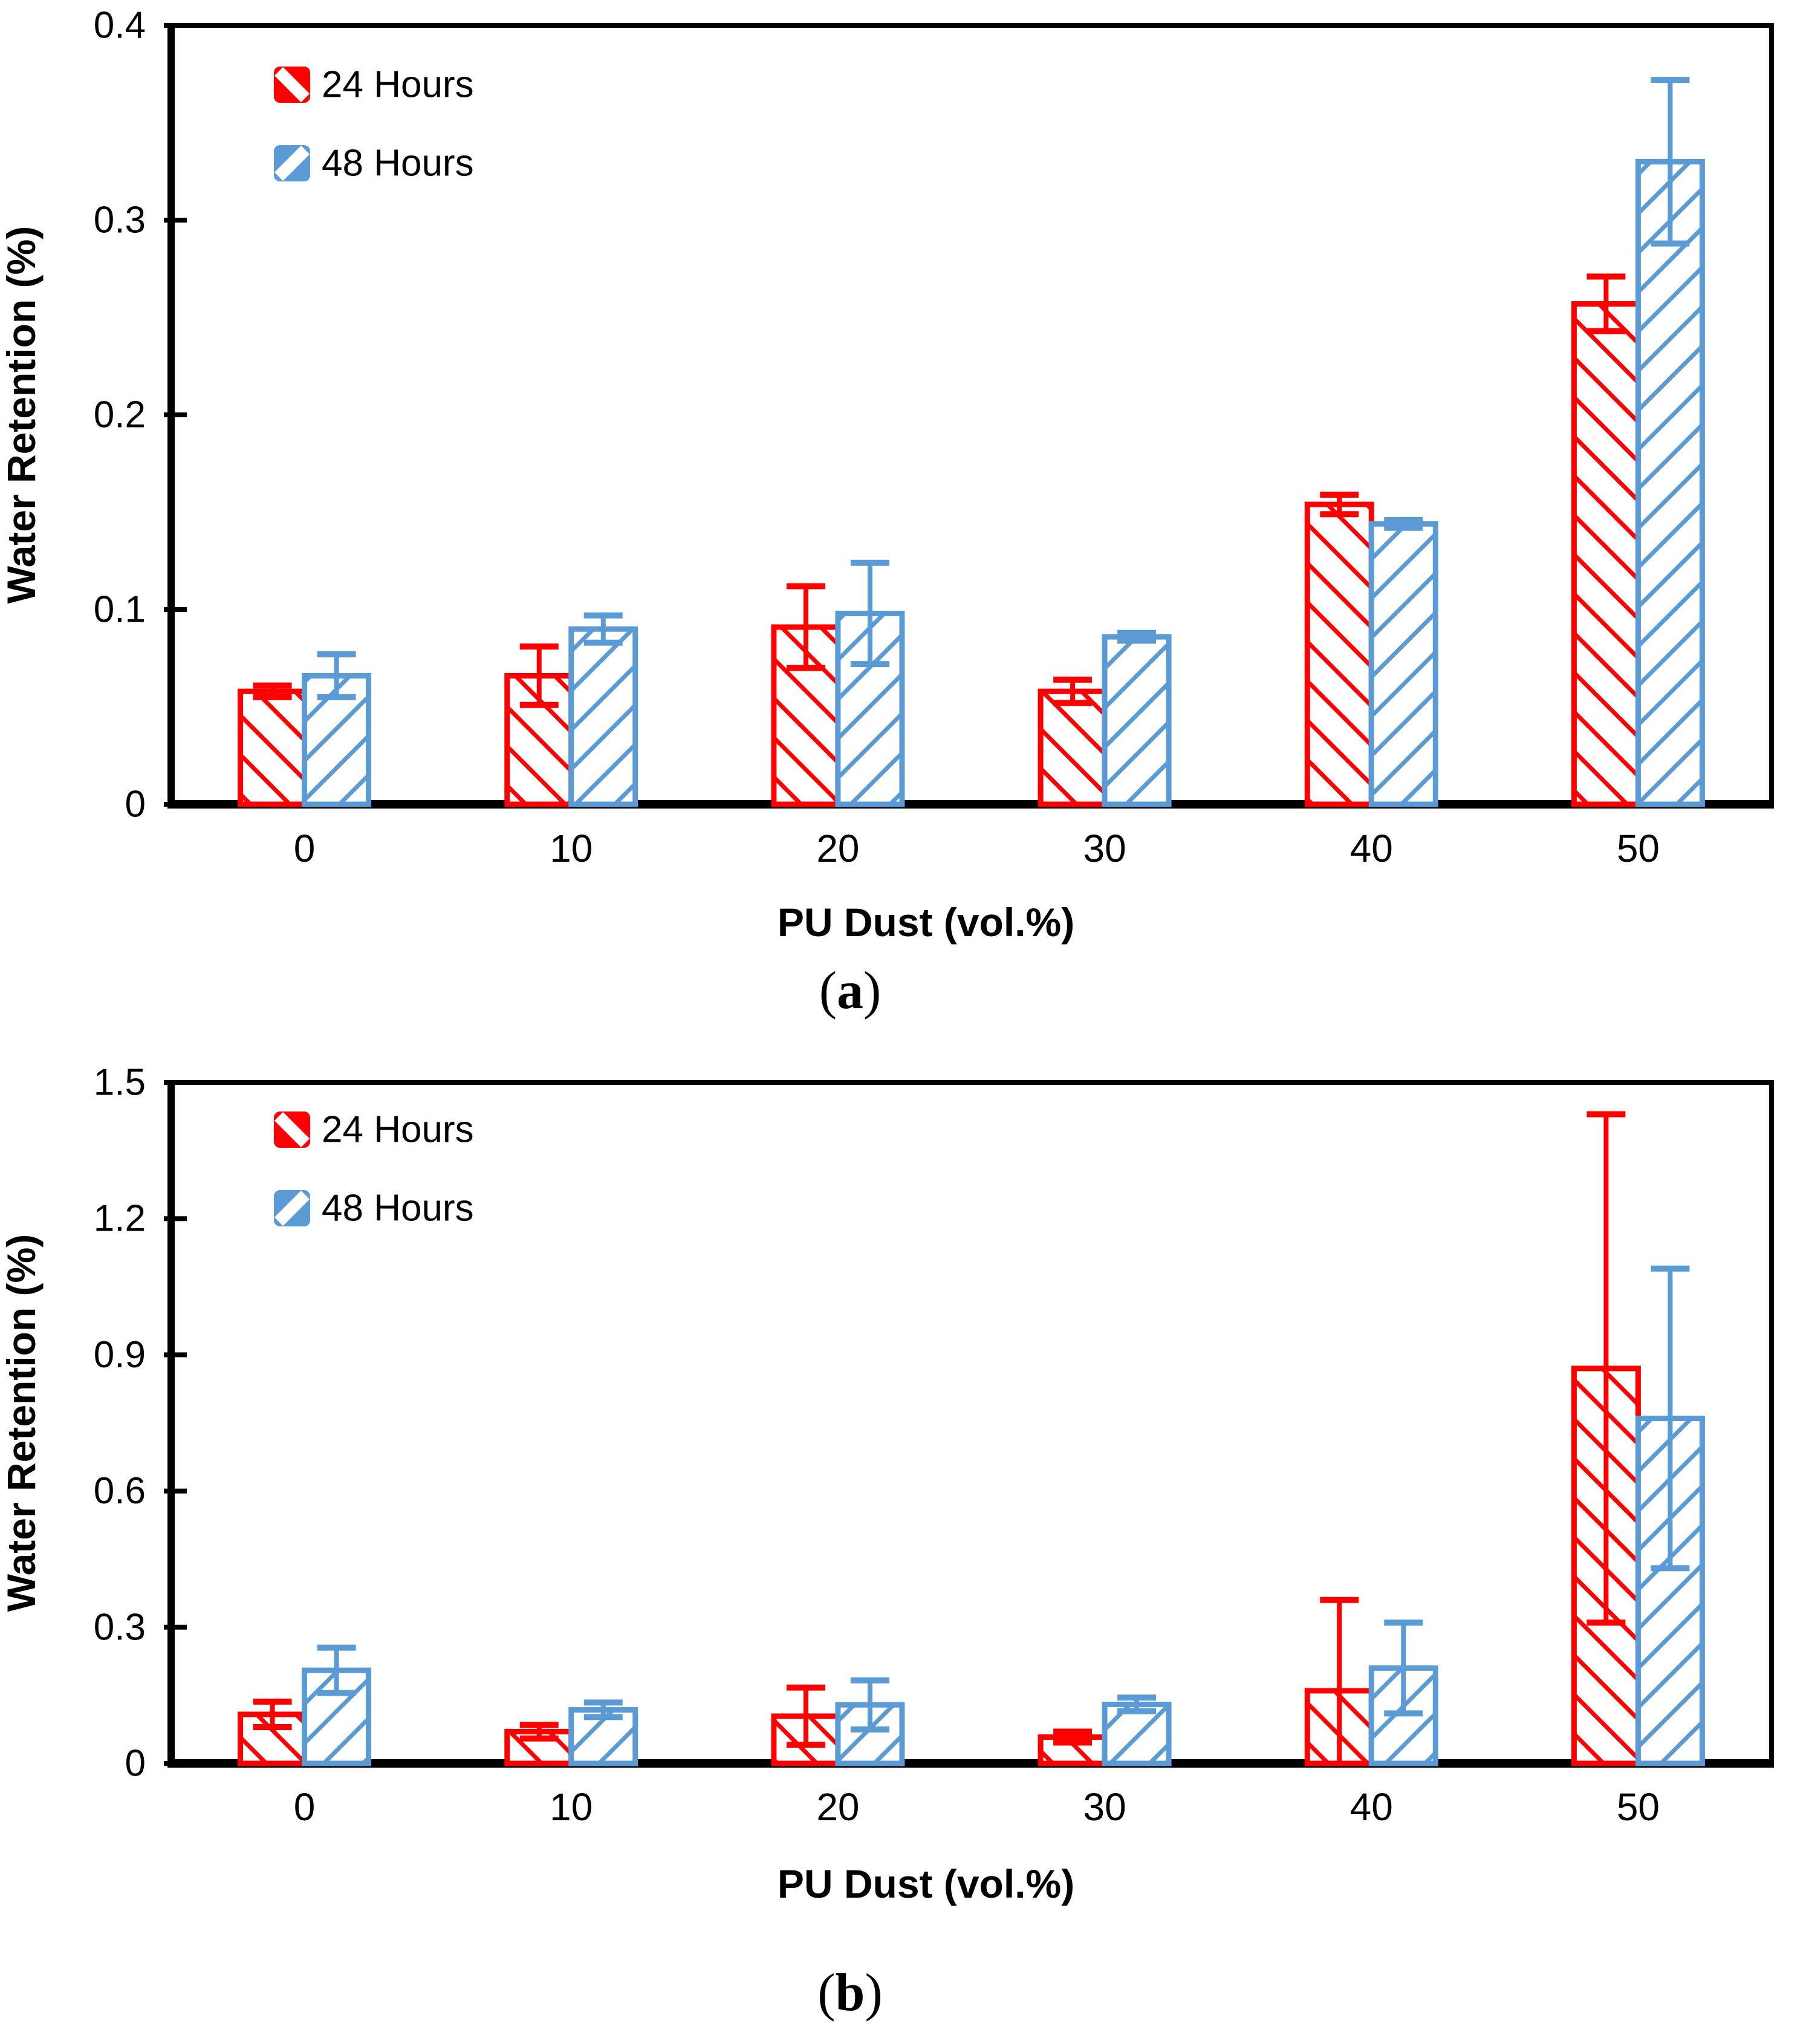 The height and width of the screenshot is (2044, 1809). Describe the element at coordinates (926, 923) in the screenshot. I see `panel-a-xlabel: PU Dust (vol.%)` at that location.